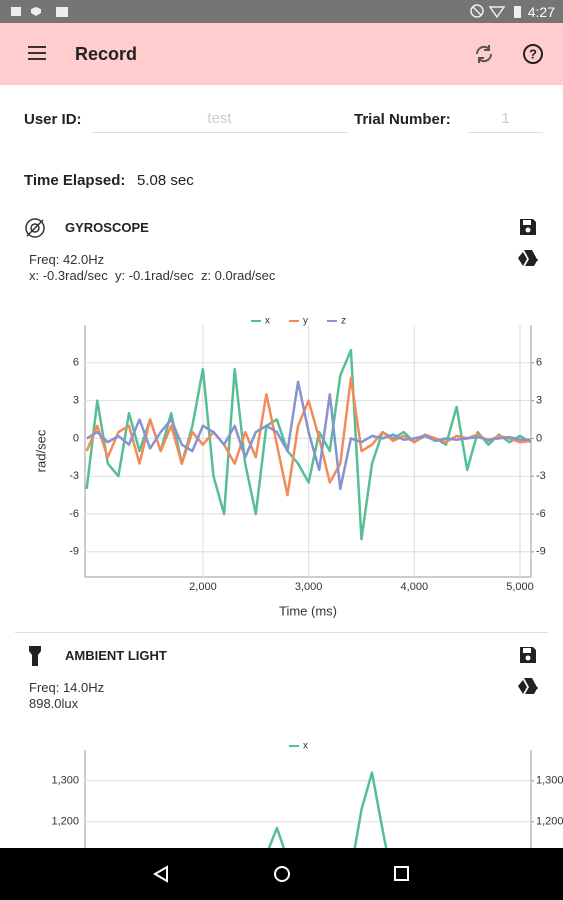 The width and height of the screenshot is (563, 900). I want to click on y2-tick-label: 6, so click(539, 363).